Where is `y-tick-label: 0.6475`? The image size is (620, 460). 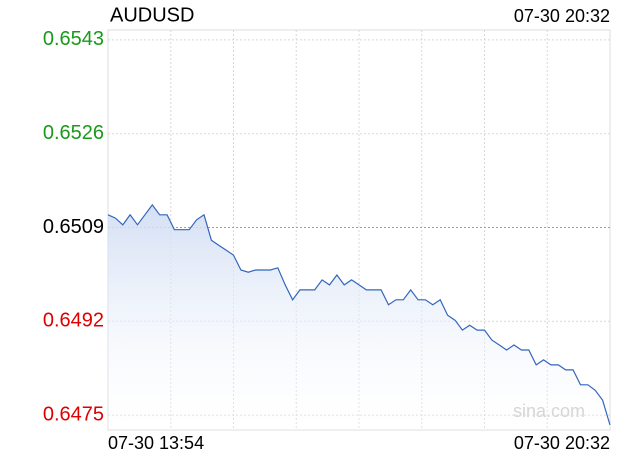 y-tick-label: 0.6475 is located at coordinates (73, 414).